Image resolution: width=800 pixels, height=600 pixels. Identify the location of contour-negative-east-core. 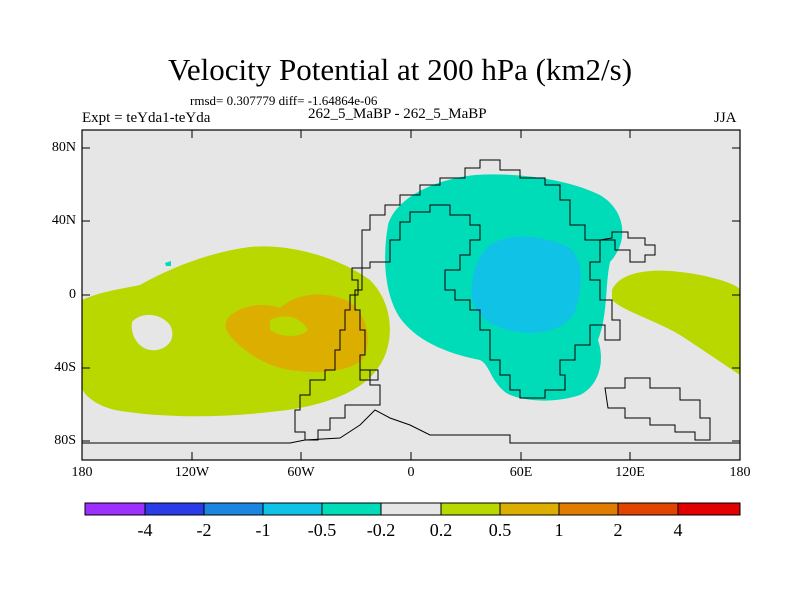
(526, 284).